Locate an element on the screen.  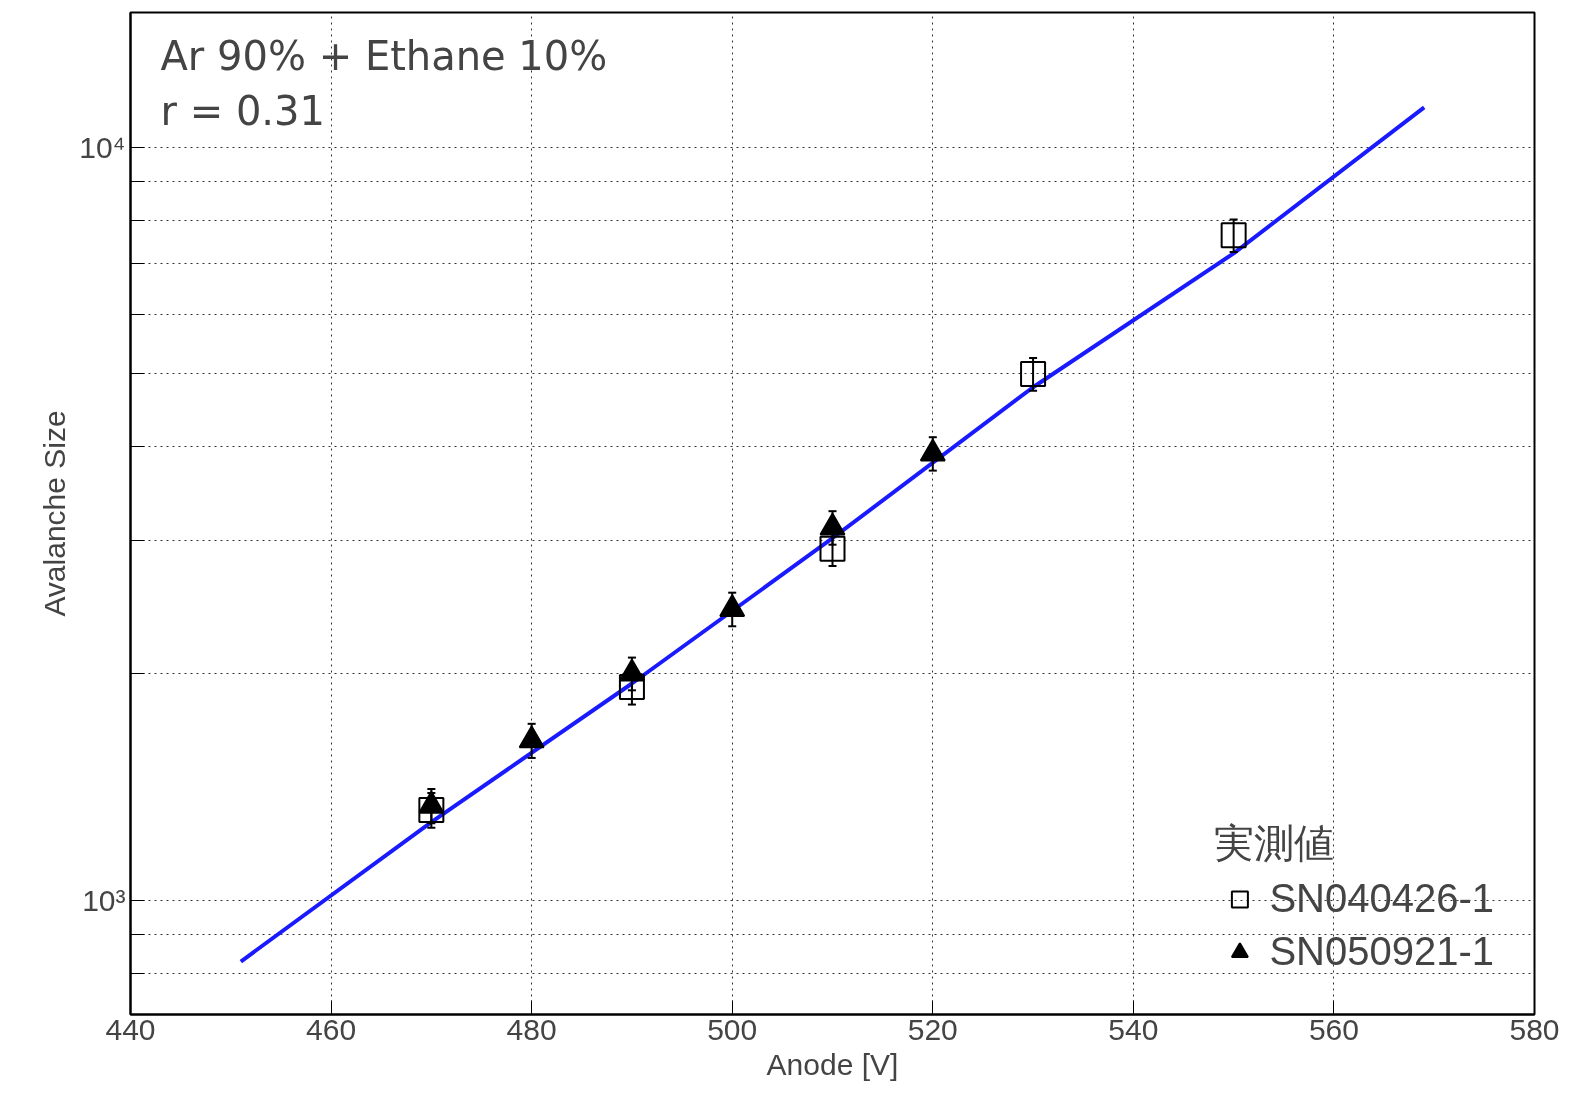
x-tick-label: 540 is located at coordinates (1133, 1029).